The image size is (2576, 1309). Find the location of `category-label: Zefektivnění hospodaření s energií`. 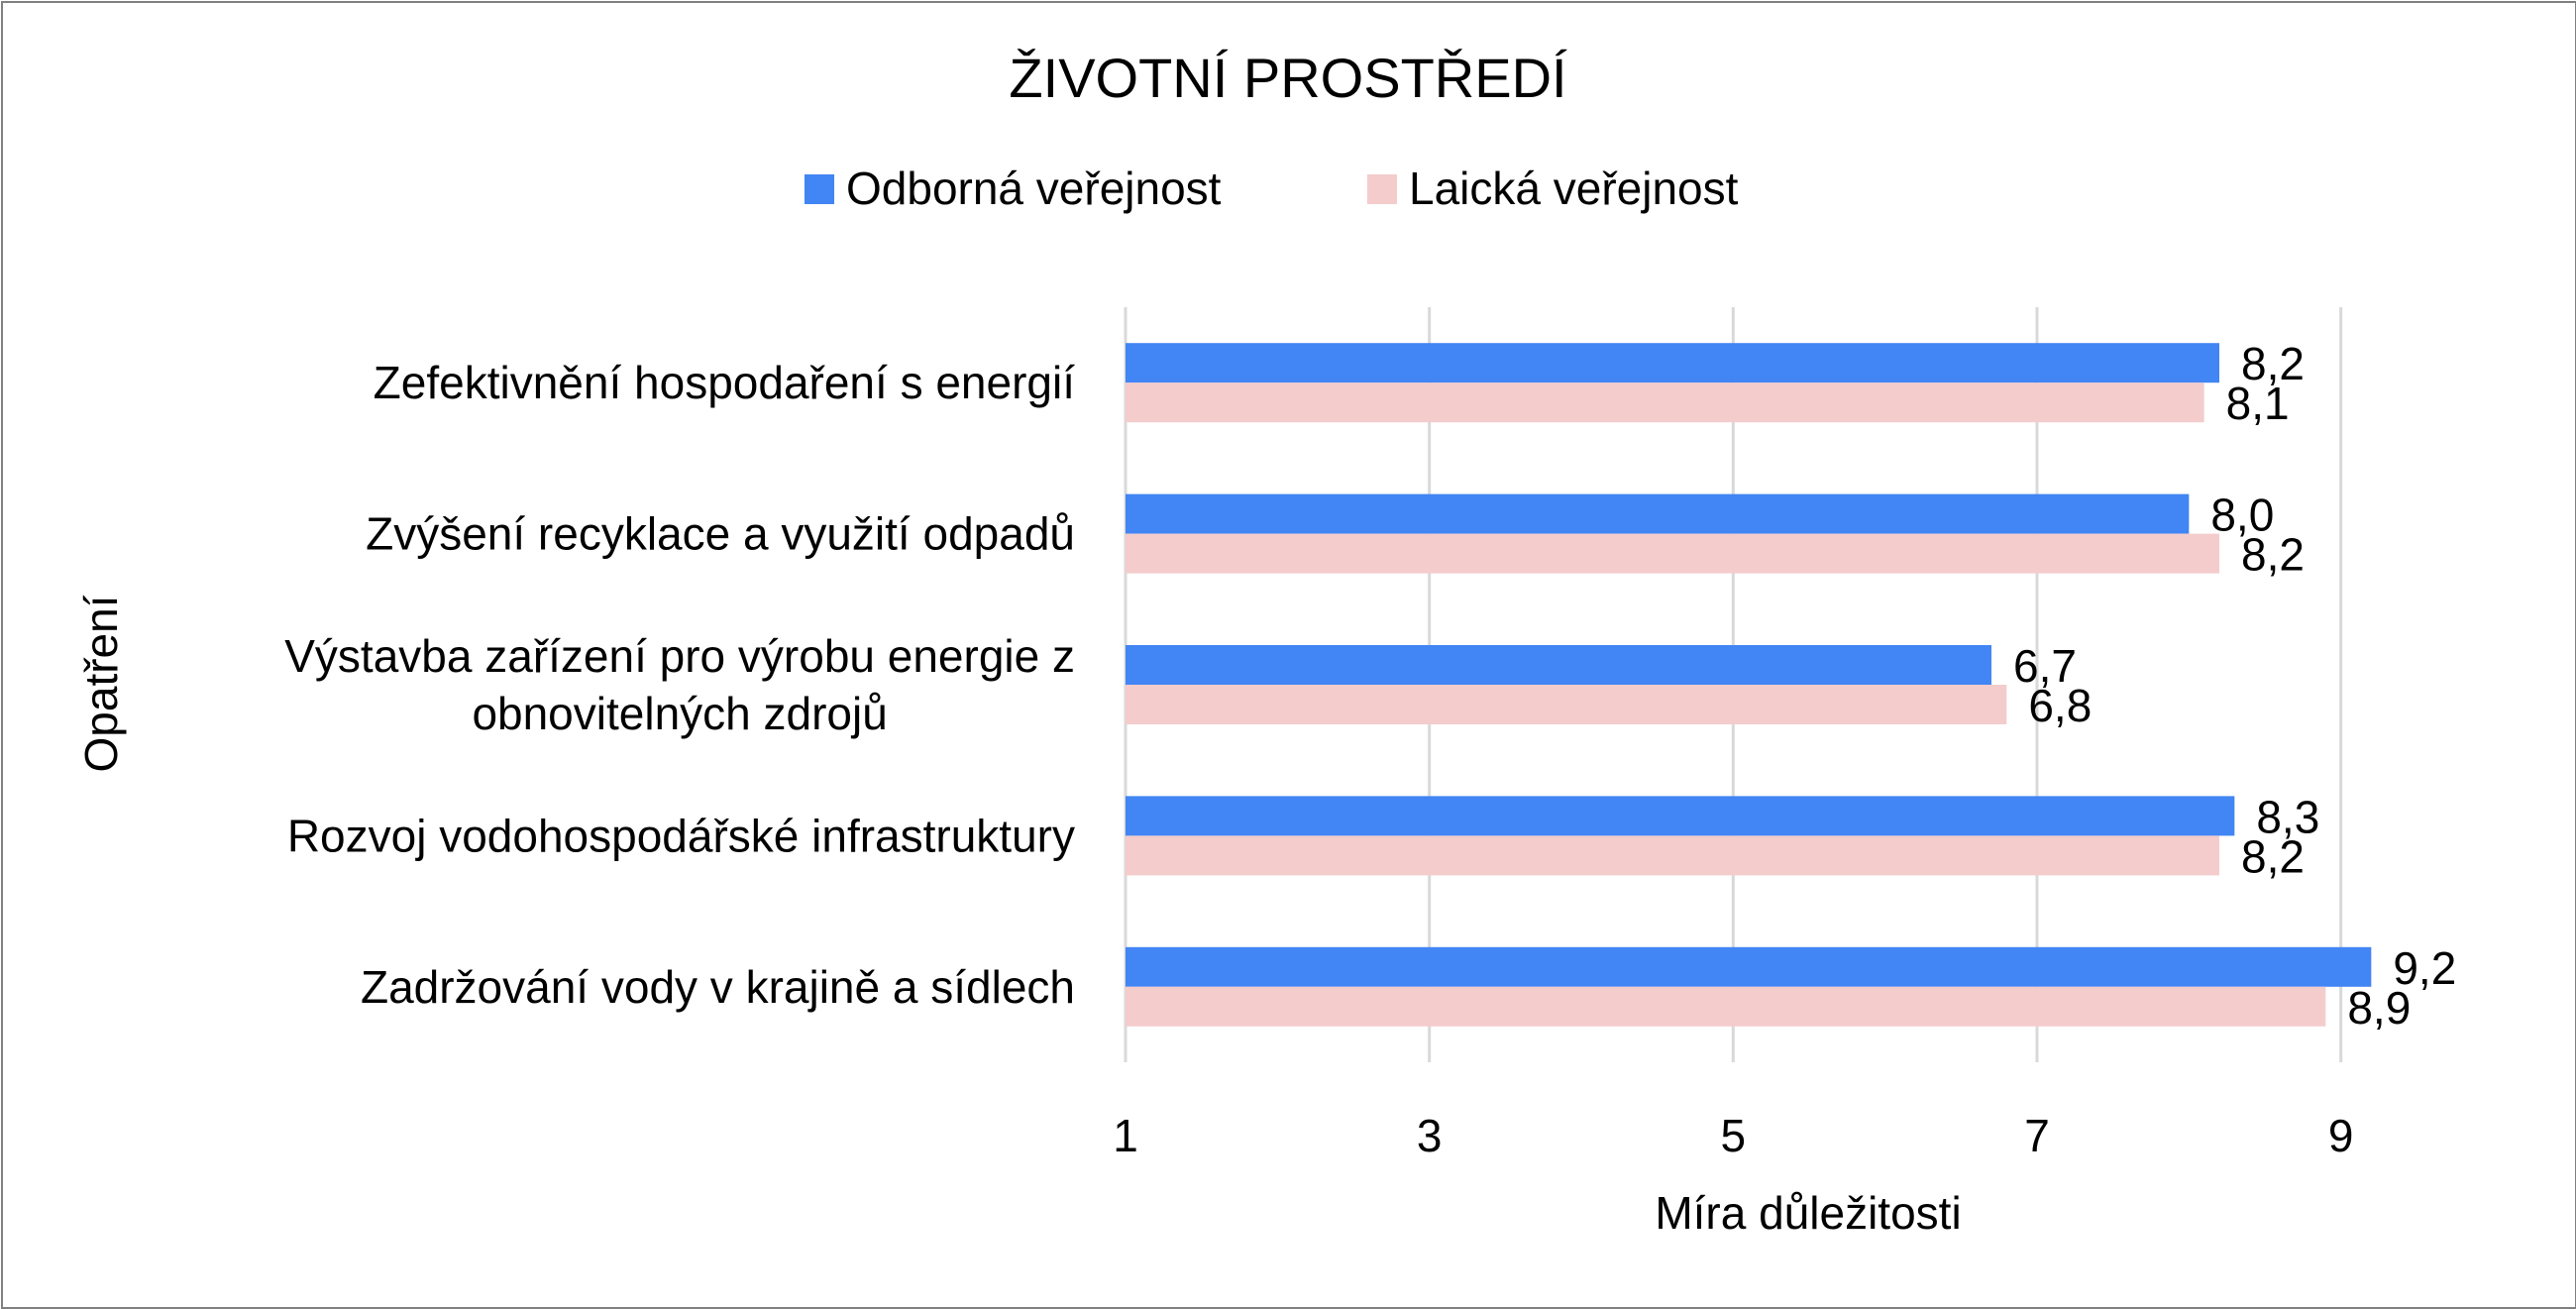

category-label: Zefektivnění hospodaření s energií is located at coordinates (725, 382).